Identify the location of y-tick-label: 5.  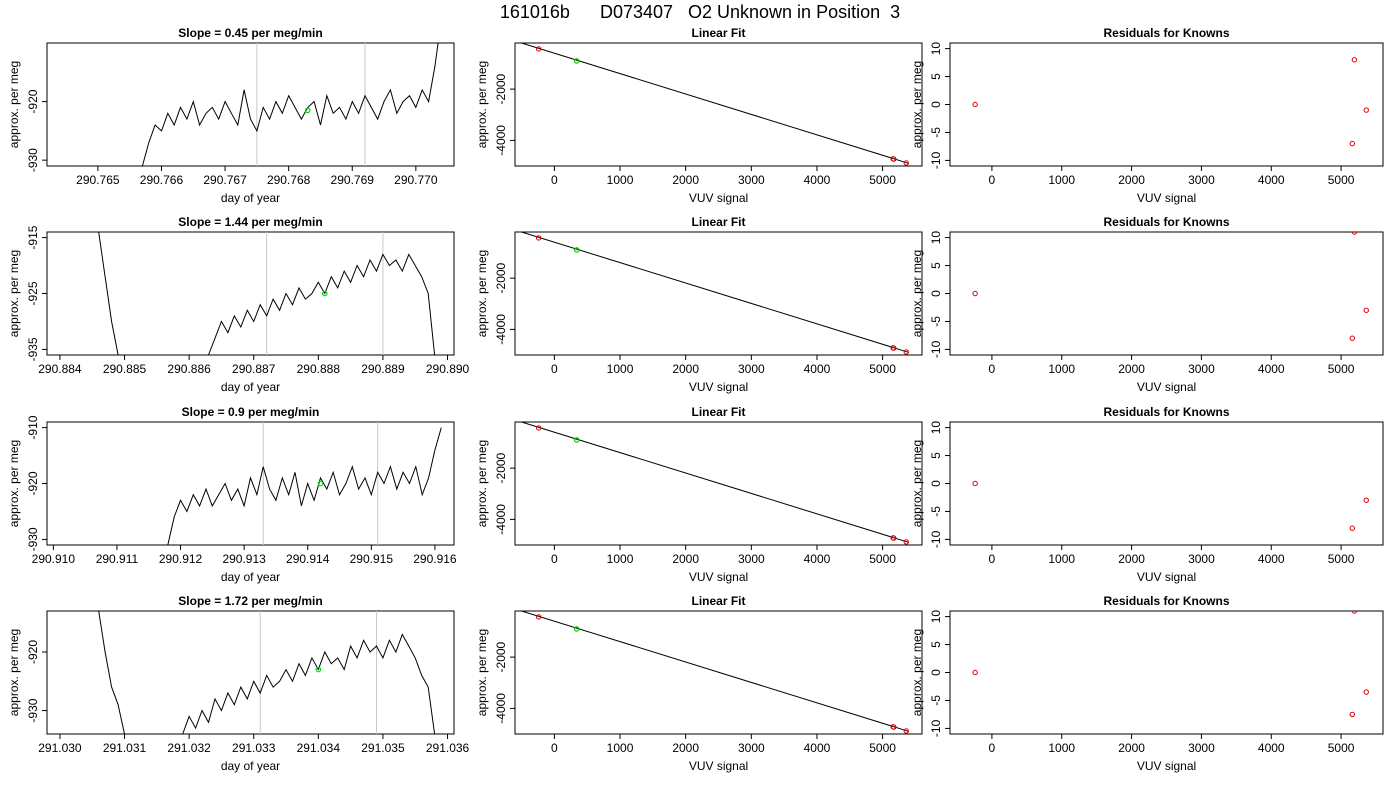
(936, 76).